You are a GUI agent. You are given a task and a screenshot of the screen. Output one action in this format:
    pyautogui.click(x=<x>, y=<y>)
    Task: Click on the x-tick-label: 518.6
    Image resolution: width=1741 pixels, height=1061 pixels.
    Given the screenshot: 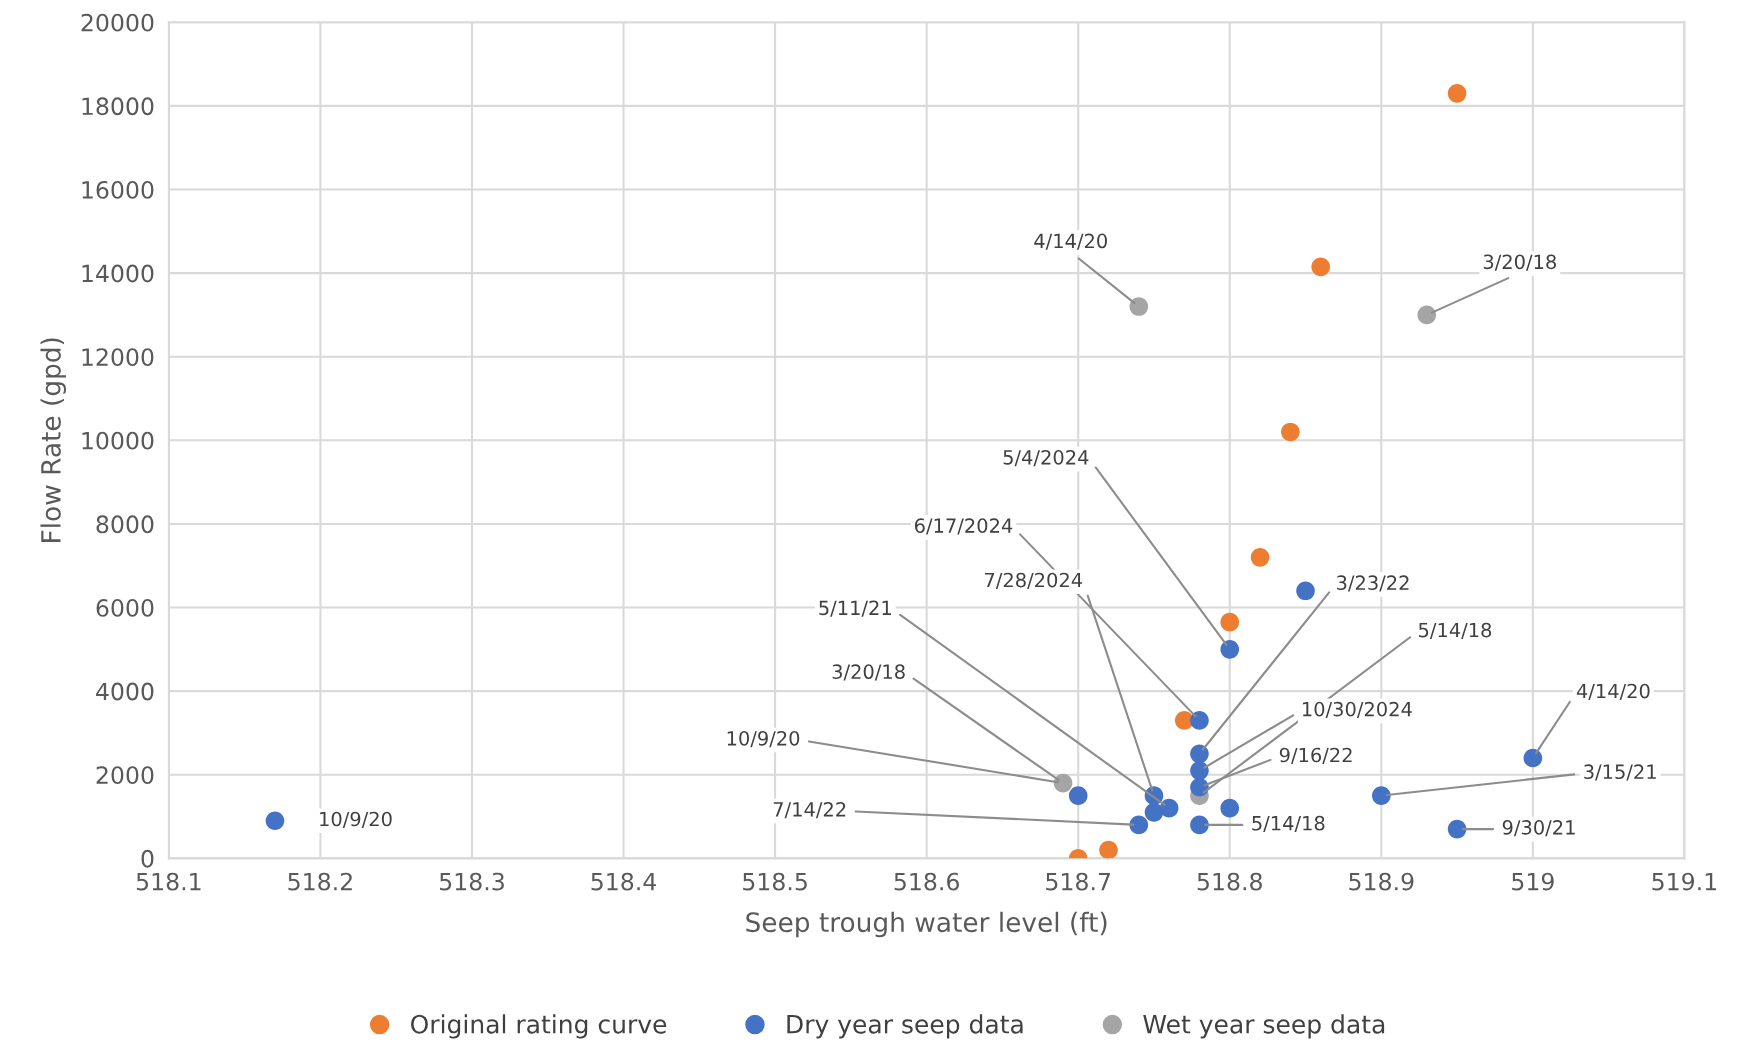 What is the action you would take?
    pyautogui.click(x=926, y=881)
    